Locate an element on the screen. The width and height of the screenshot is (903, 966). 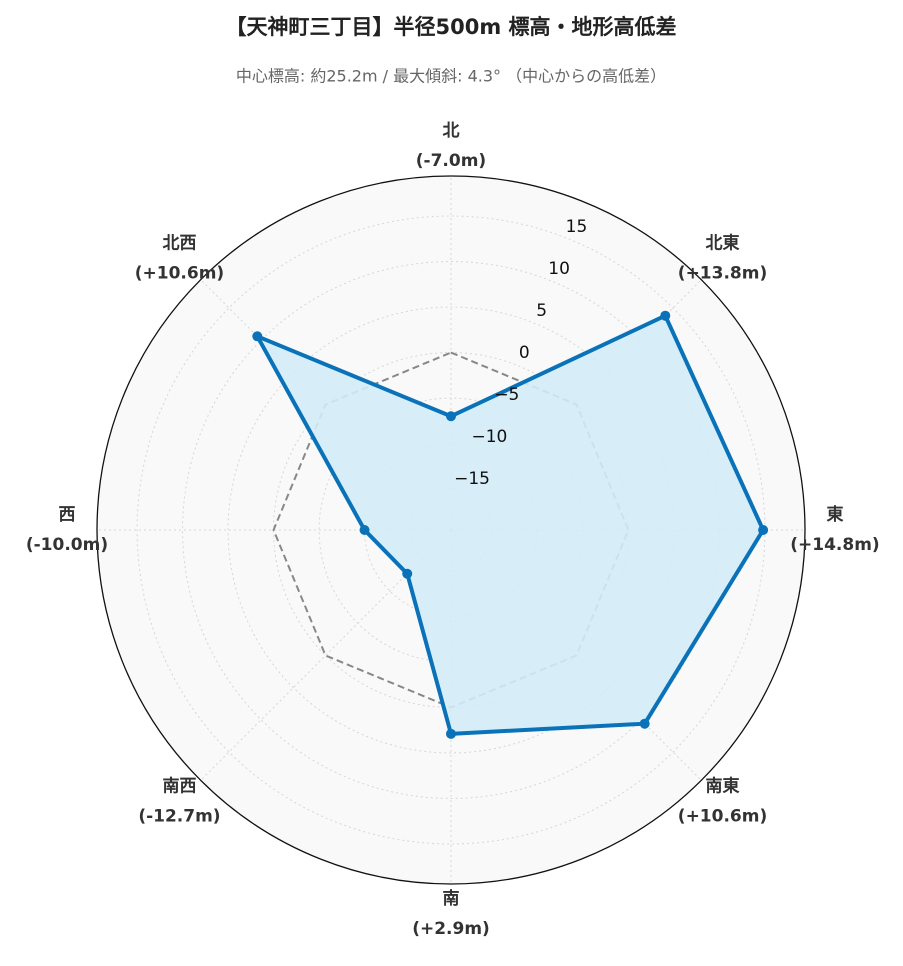
category-label: 東 is located at coordinates (835, 514).